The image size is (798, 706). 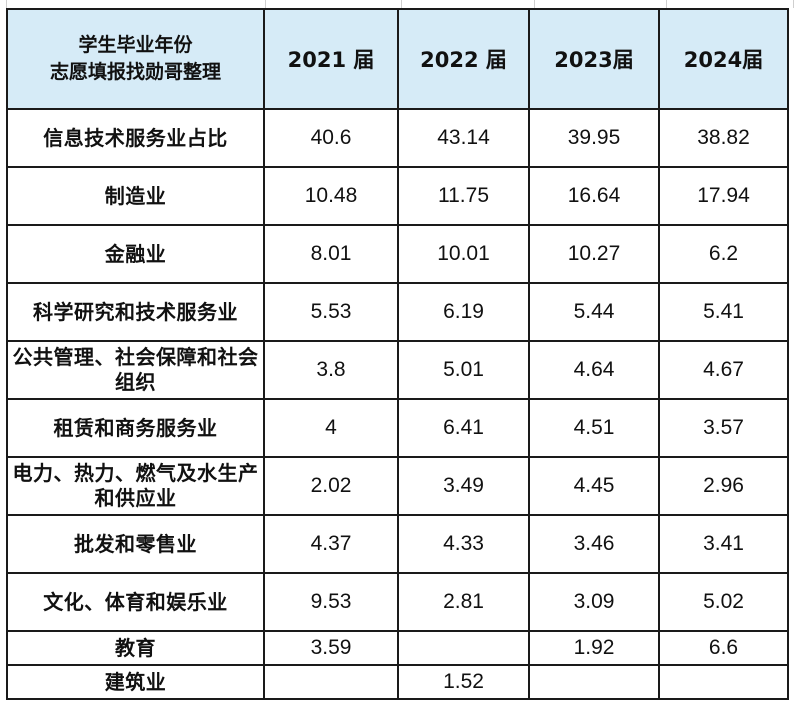 What do you see at coordinates (463, 59) in the screenshot?
I see `header-year-2022: 2022 届` at bounding box center [463, 59].